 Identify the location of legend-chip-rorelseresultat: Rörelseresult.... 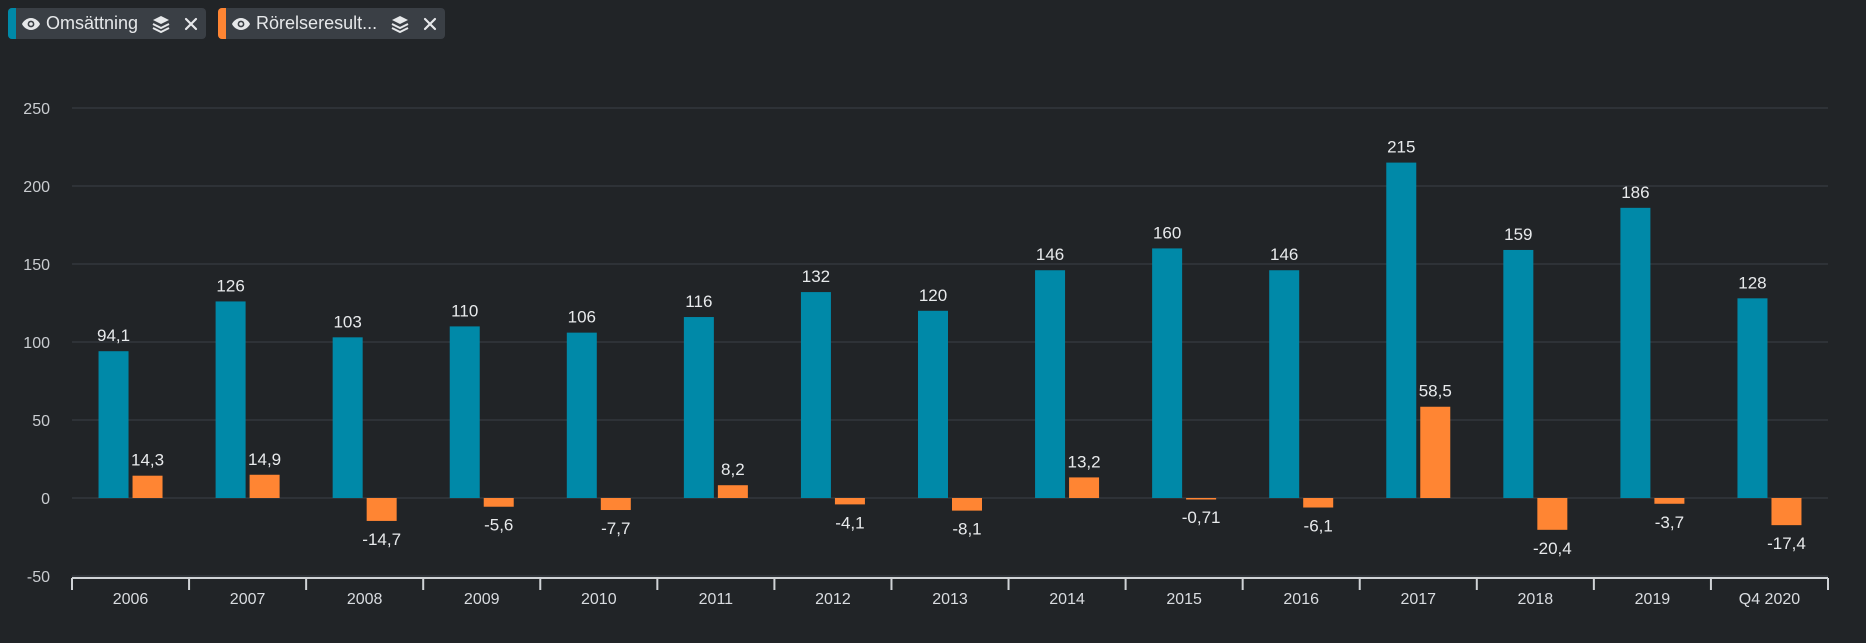
(332, 23).